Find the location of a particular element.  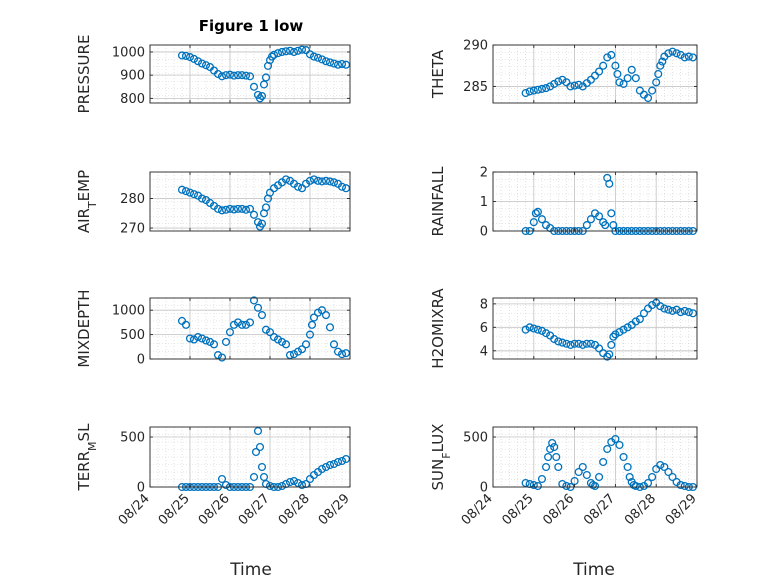

y-tick-label: 2 is located at coordinates (484, 173).